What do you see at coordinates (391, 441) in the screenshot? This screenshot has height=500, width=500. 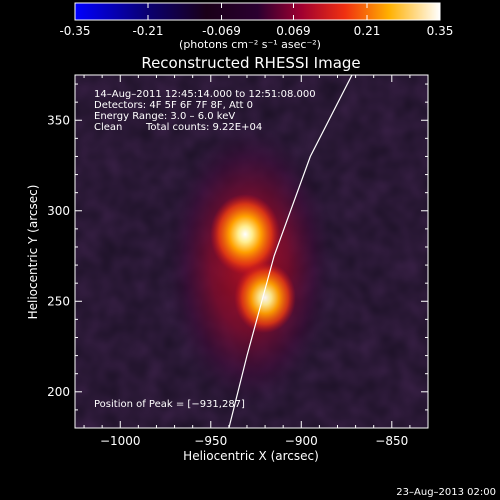 I see `x-tick-label: −850` at bounding box center [391, 441].